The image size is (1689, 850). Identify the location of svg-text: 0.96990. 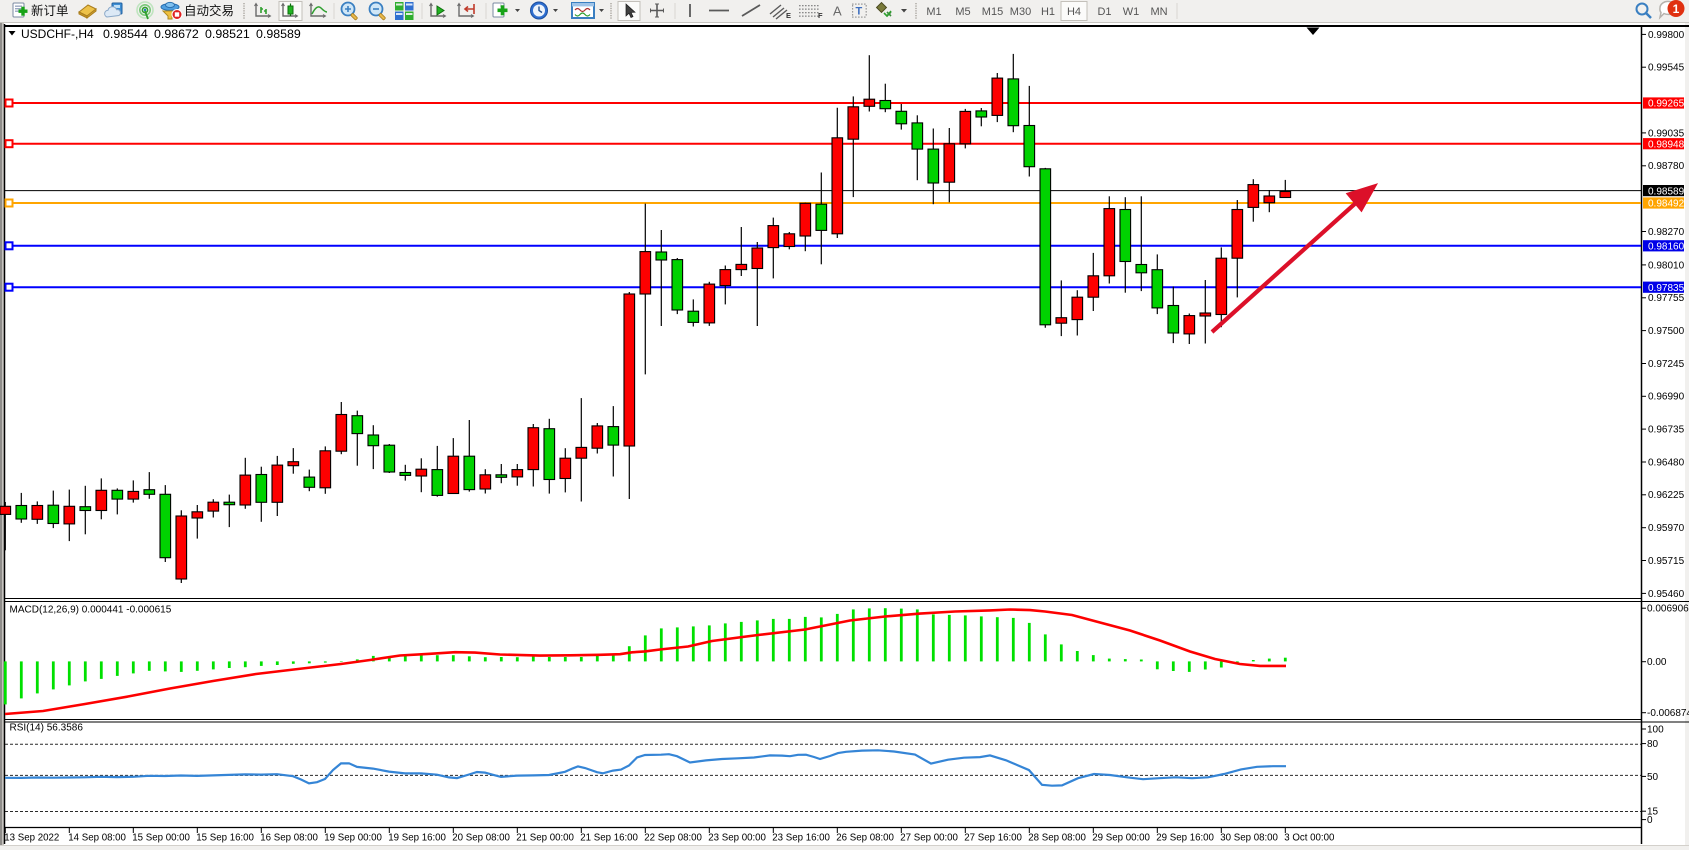
(1666, 397).